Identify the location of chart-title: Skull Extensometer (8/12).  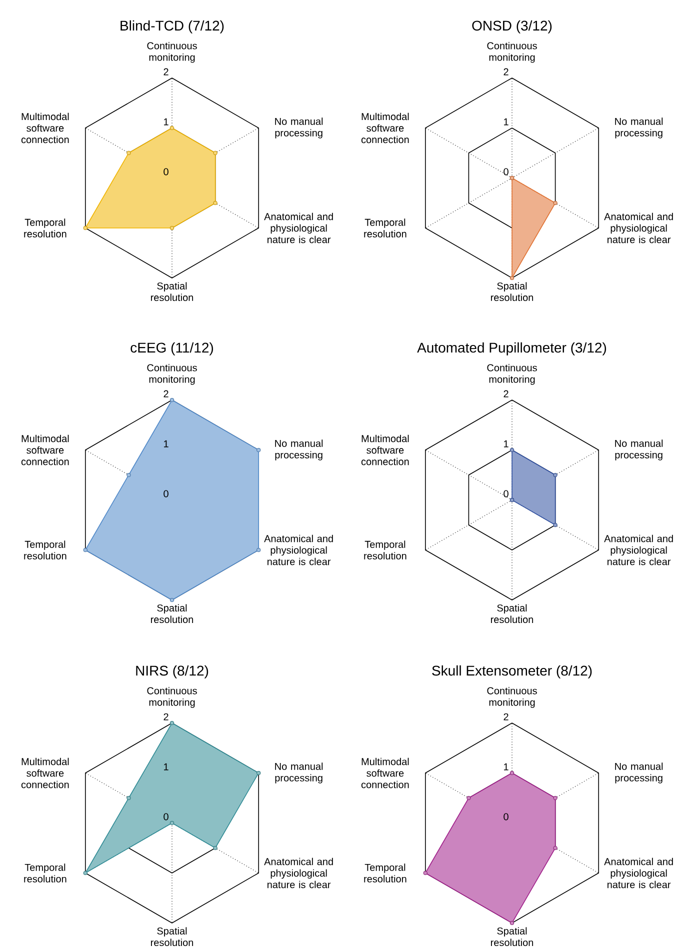
(512, 671).